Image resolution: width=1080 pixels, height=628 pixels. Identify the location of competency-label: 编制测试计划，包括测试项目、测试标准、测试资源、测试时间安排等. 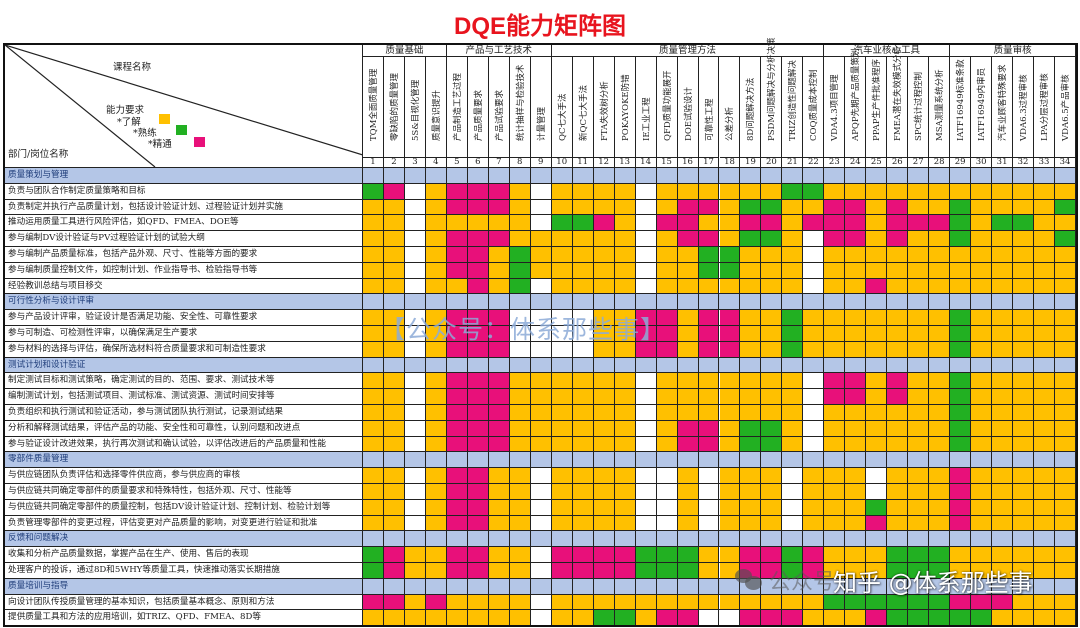
(184, 396).